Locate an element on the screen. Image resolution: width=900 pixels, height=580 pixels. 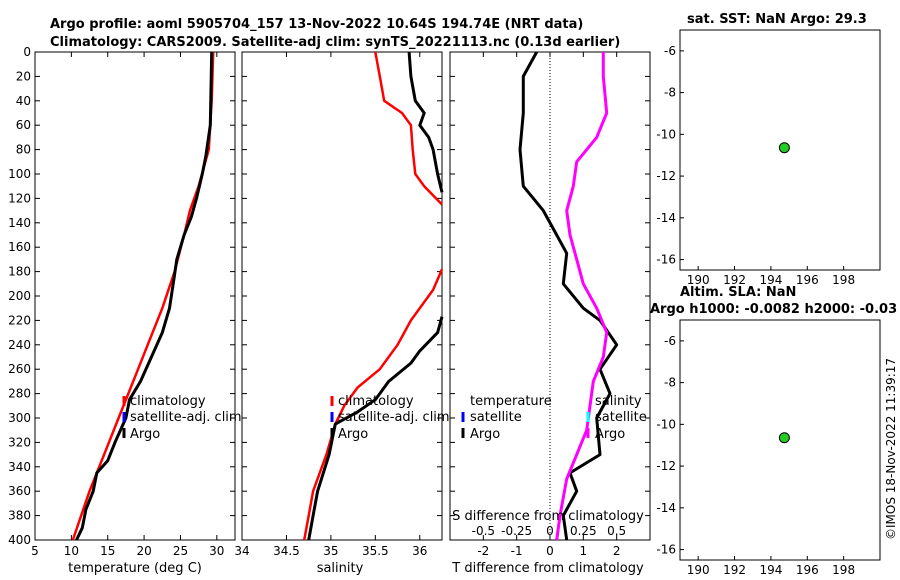
x-tick-label: 0 is located at coordinates (550, 551).